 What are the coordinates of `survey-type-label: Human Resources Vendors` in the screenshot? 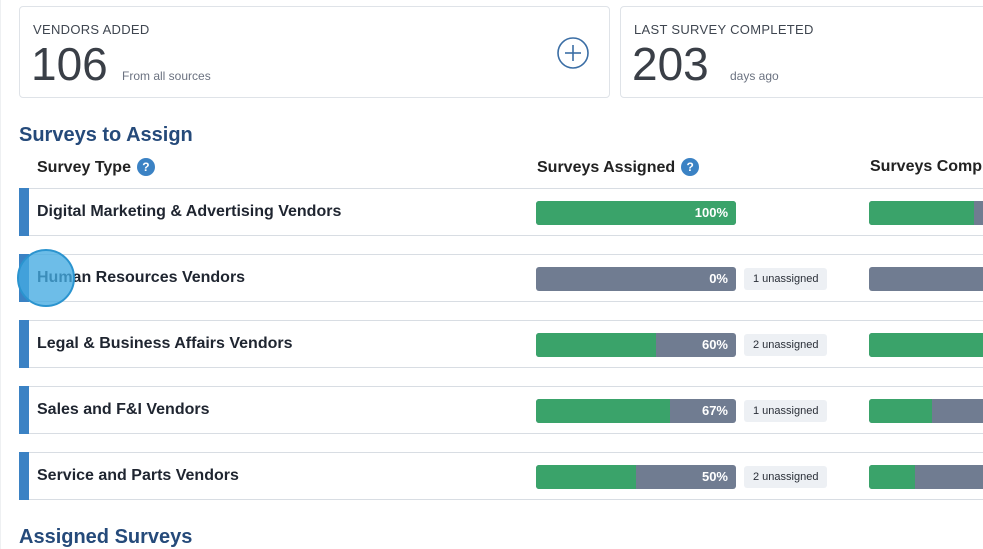 It's located at (141, 277).